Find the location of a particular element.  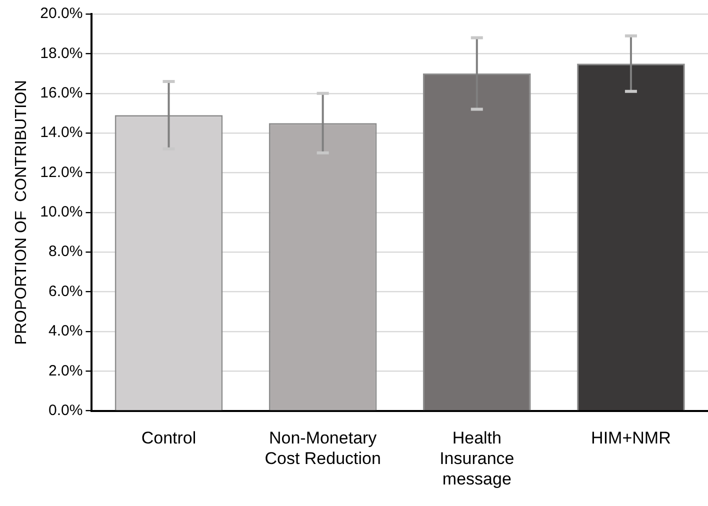

x-tick-label: HIM+NMR is located at coordinates (631, 438).